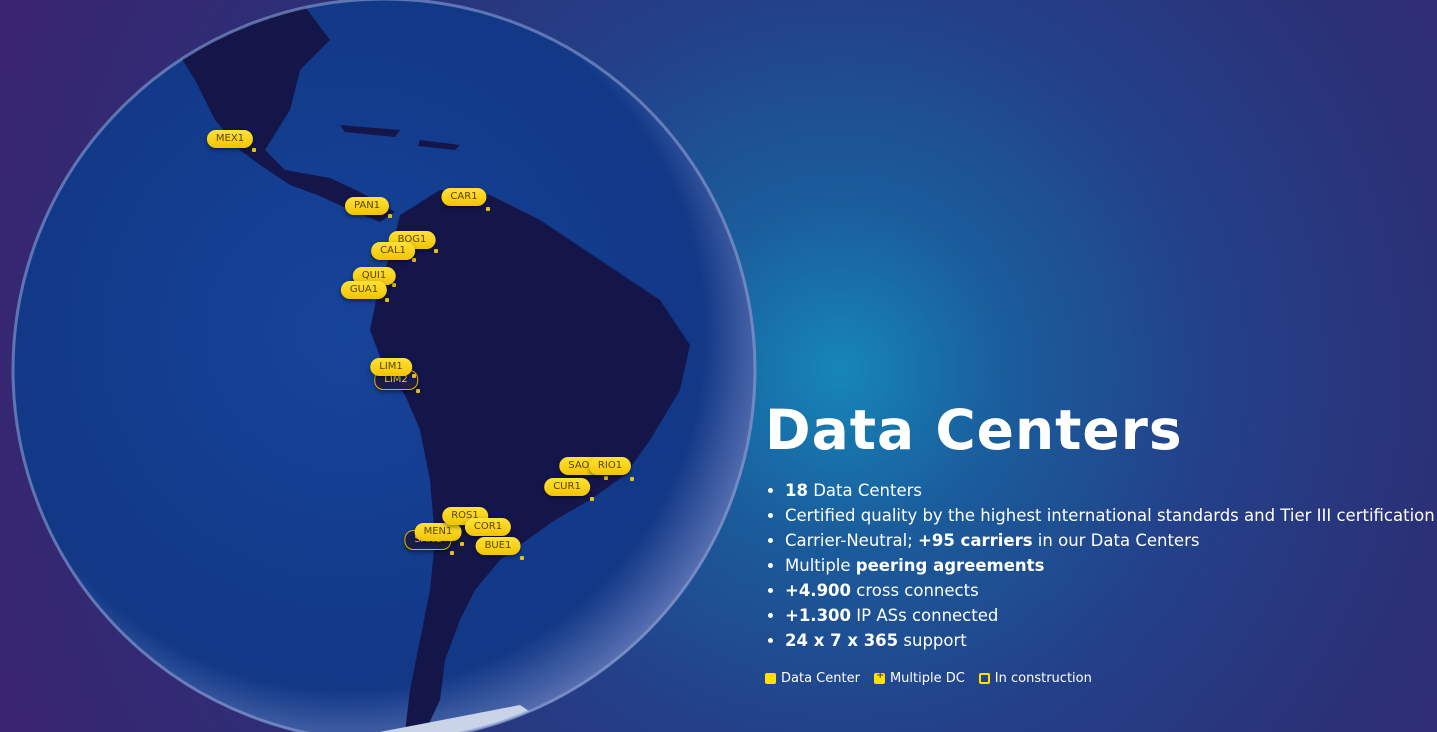  What do you see at coordinates (438, 532) in the screenshot?
I see `datacenter-pin-men1: MEN1` at bounding box center [438, 532].